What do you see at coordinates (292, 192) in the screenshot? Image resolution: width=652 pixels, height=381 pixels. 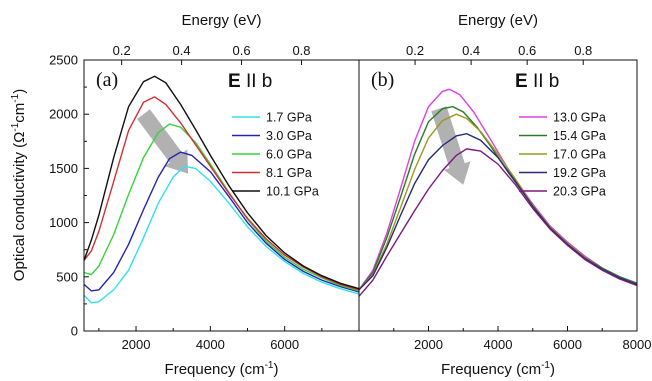 I see `legend-label: 10.1 GPa` at bounding box center [292, 192].